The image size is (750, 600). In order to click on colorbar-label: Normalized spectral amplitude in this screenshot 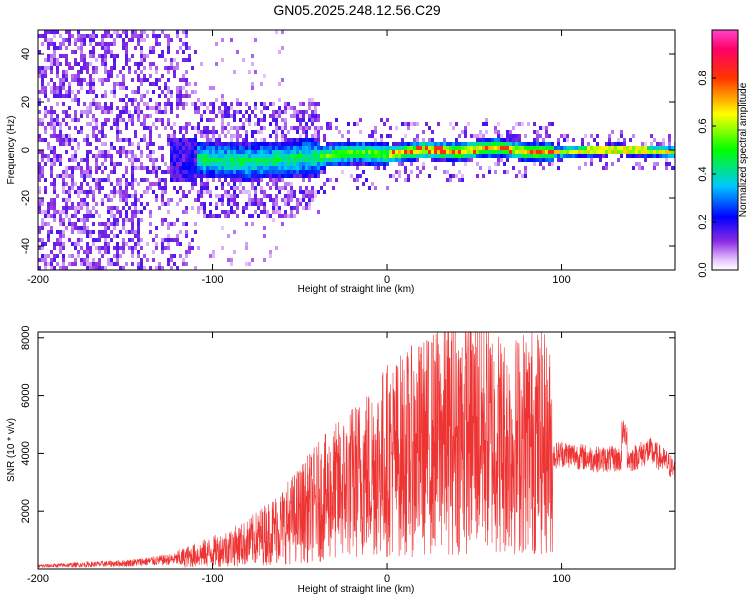, I will do `click(743, 149)`.